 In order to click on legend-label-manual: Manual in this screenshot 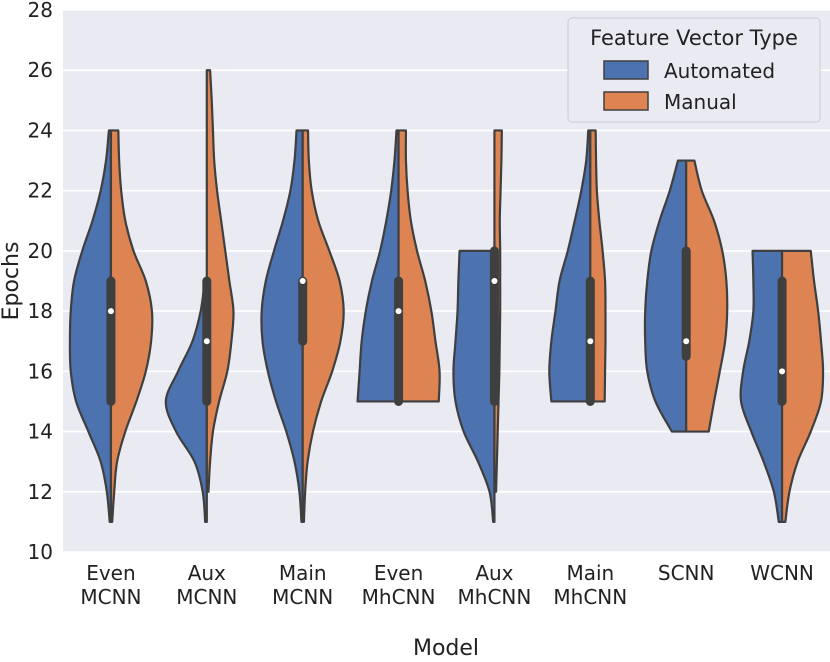, I will do `click(700, 102)`.